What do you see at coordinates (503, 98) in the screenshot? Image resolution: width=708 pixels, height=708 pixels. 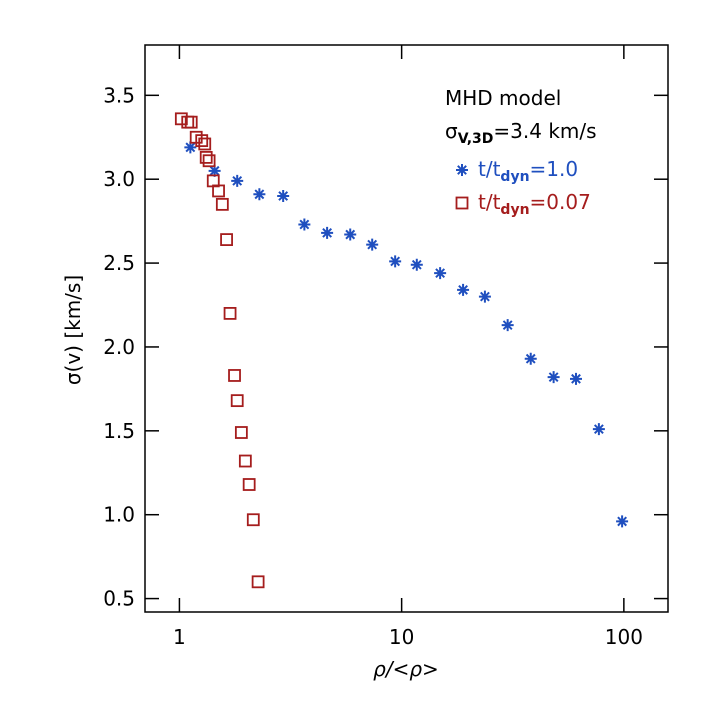 I see `annotation: MHD model` at bounding box center [503, 98].